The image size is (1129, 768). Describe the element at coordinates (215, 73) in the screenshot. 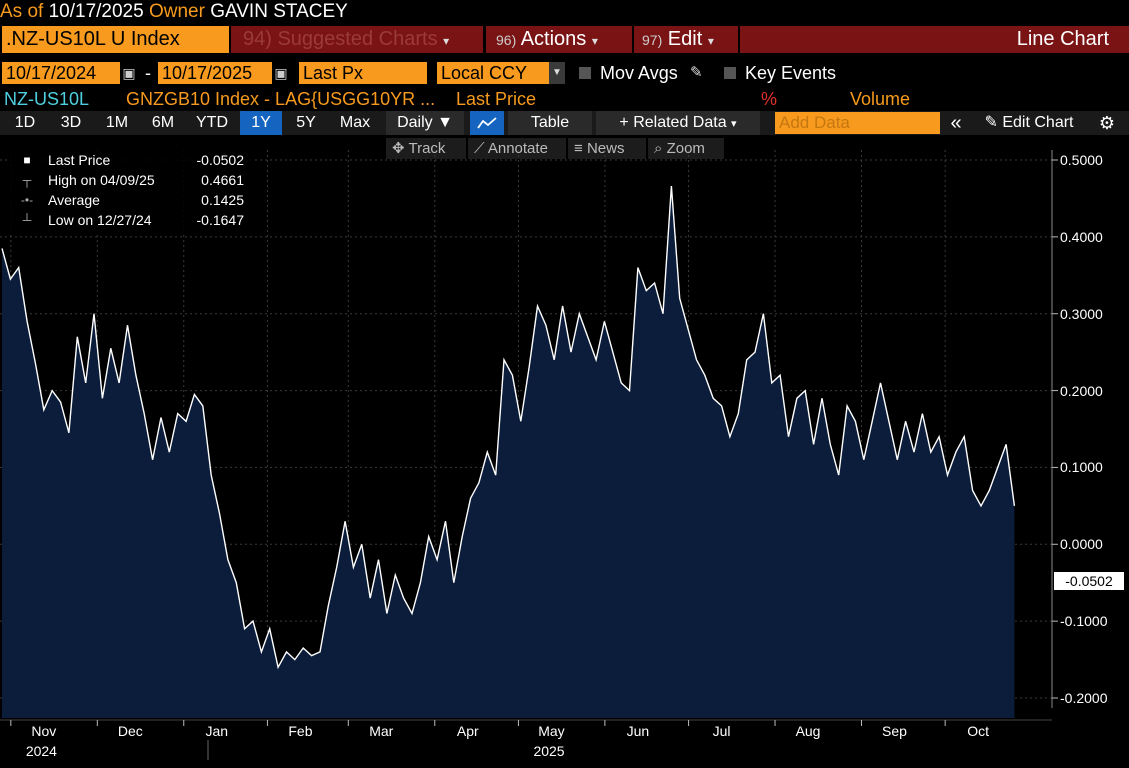

I see `end-date-input: 10/17/2025` at that location.